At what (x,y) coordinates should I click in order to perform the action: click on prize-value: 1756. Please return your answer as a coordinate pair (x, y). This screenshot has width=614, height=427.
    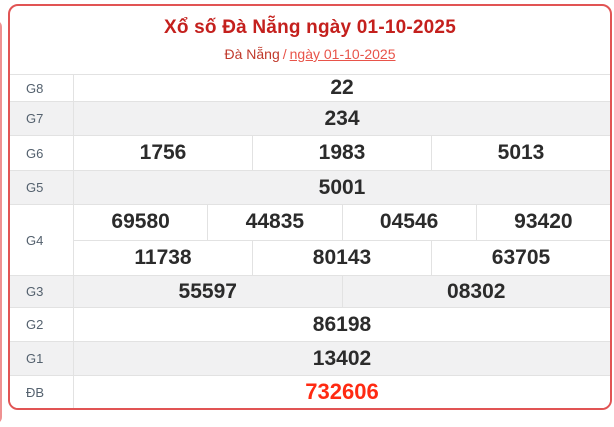
    Looking at the image, I should click on (163, 152).